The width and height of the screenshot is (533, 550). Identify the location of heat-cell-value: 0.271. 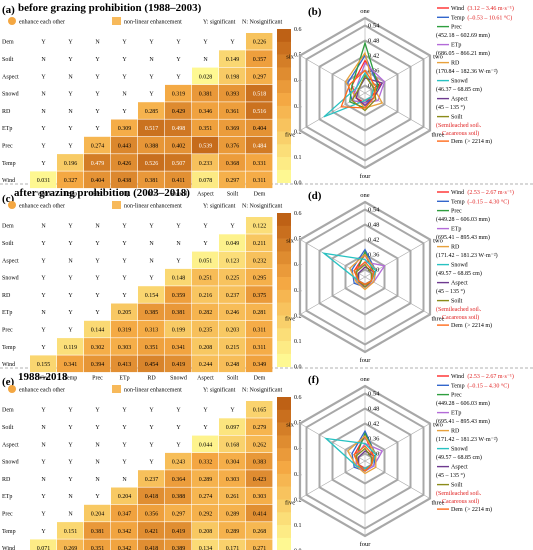
(260, 548).